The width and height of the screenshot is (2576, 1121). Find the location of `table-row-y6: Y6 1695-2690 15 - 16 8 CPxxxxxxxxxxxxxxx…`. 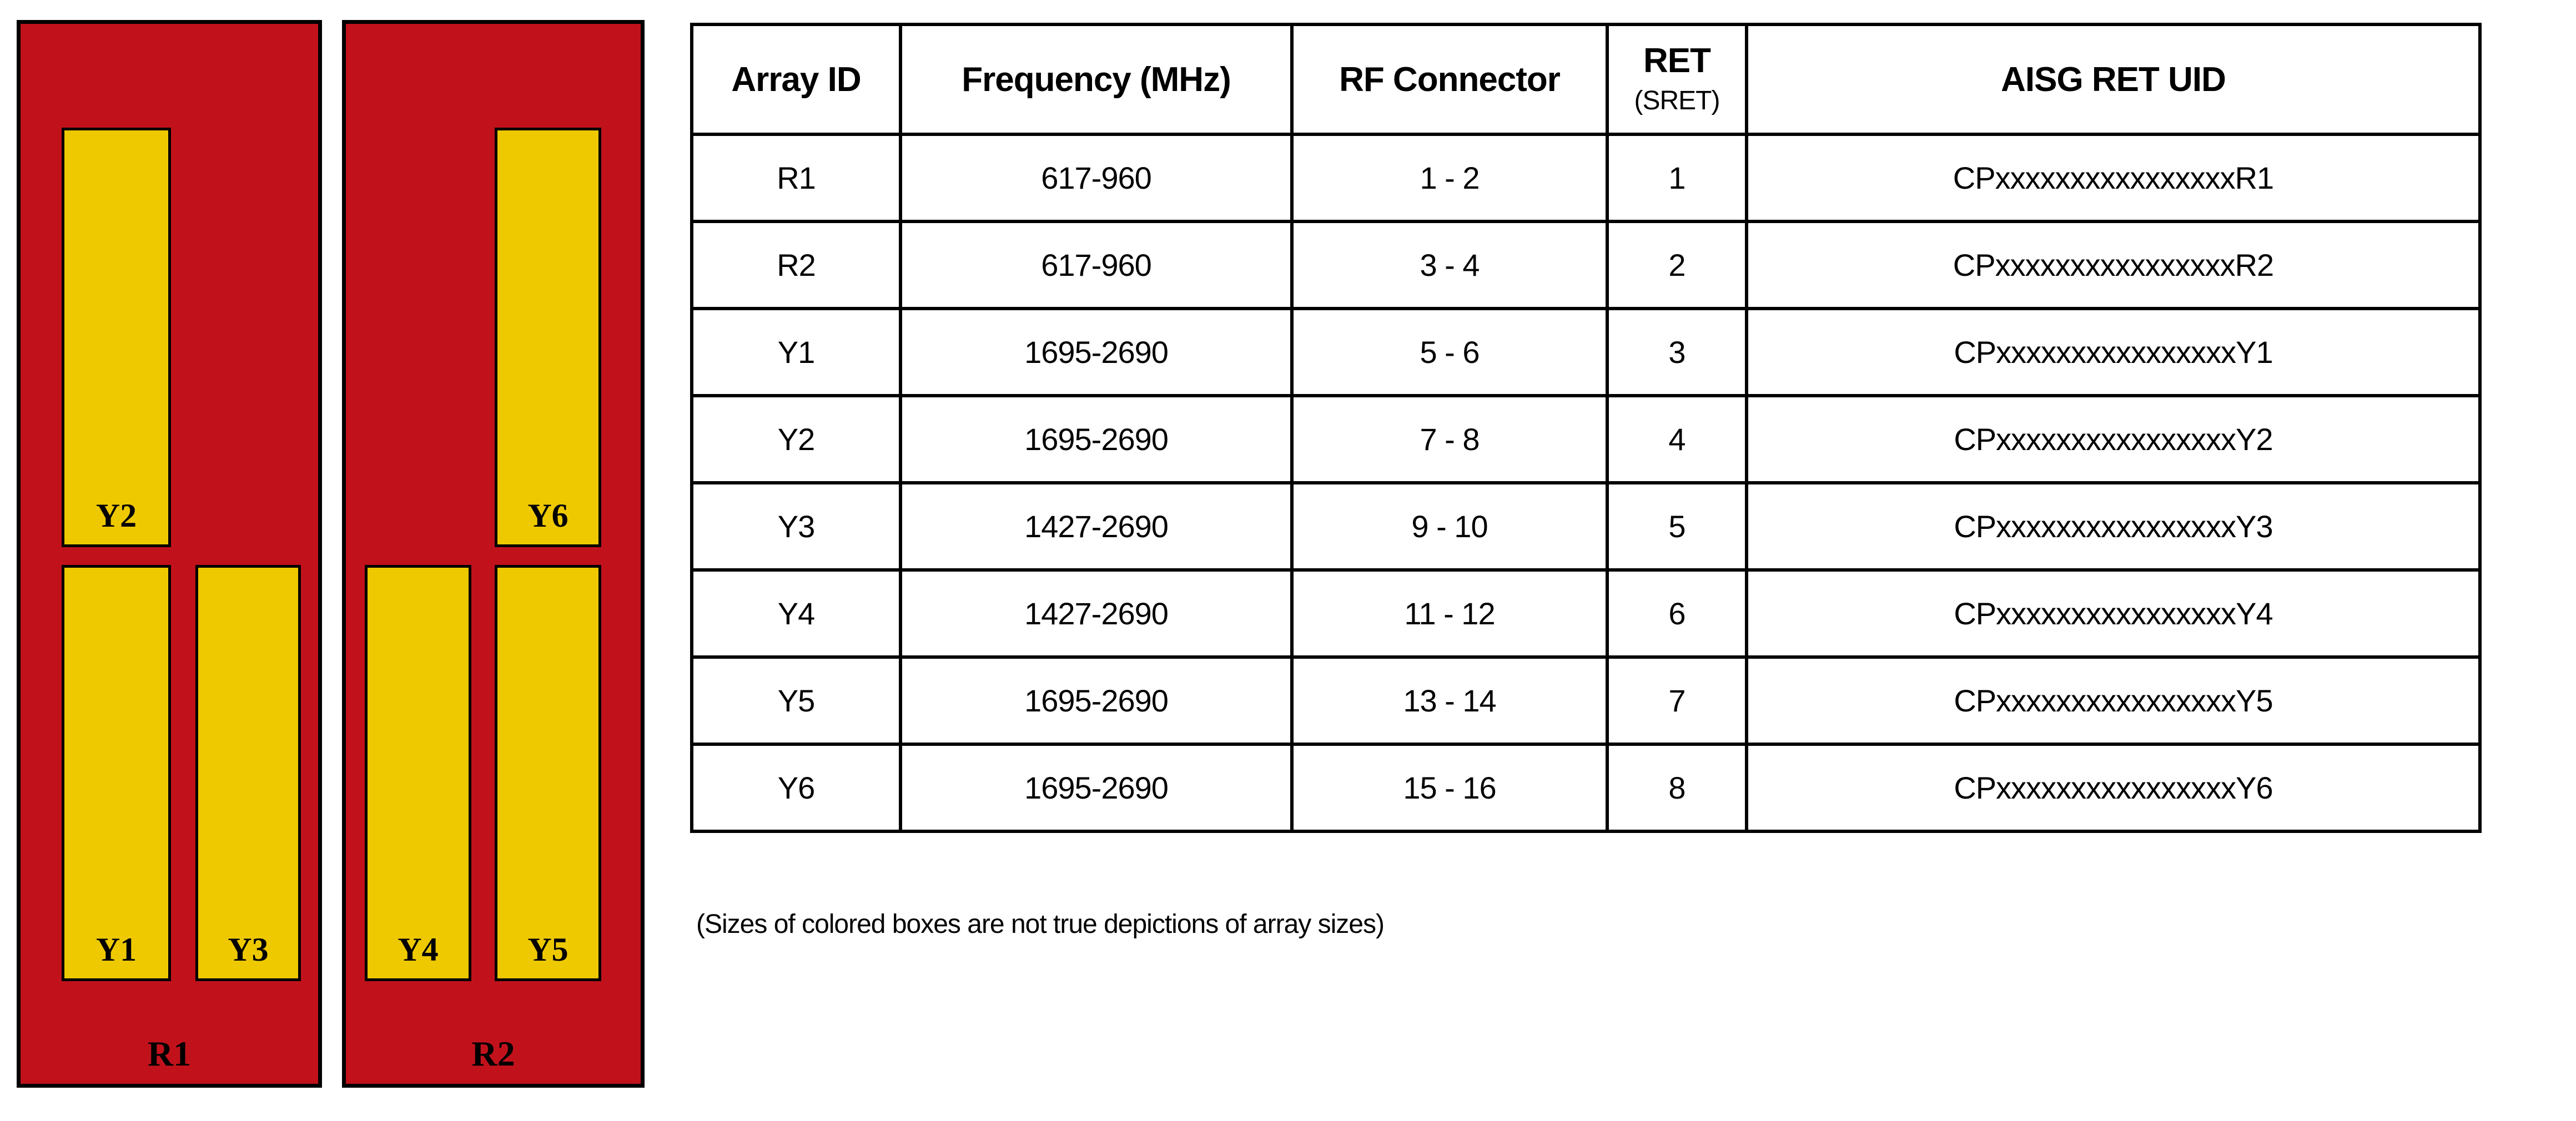

table-row-y6: Y6 1695-2690 15 - 16 8 CPxxxxxxxxxxxxxxx… is located at coordinates (1586, 788).